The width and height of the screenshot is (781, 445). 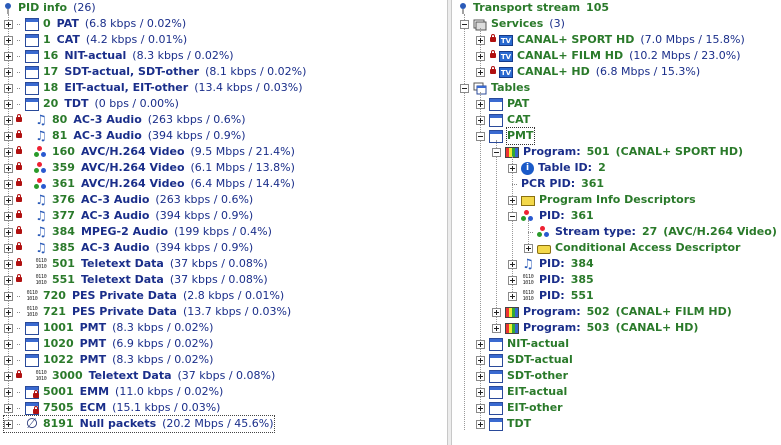 I want to click on program-info-descriptors-row: Program Info Descriptors, so click(x=605, y=200).